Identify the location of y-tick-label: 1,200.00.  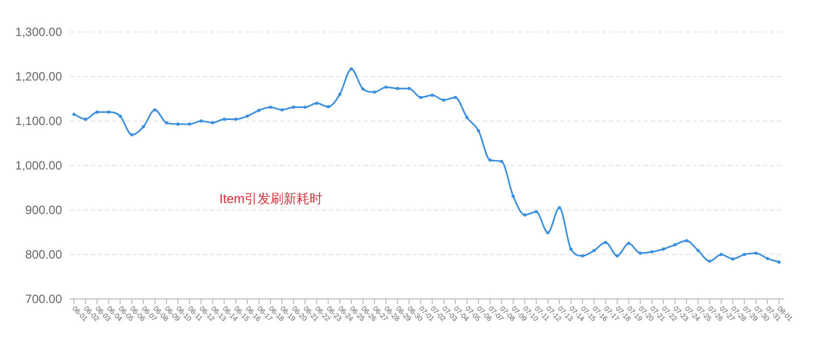
(38, 77).